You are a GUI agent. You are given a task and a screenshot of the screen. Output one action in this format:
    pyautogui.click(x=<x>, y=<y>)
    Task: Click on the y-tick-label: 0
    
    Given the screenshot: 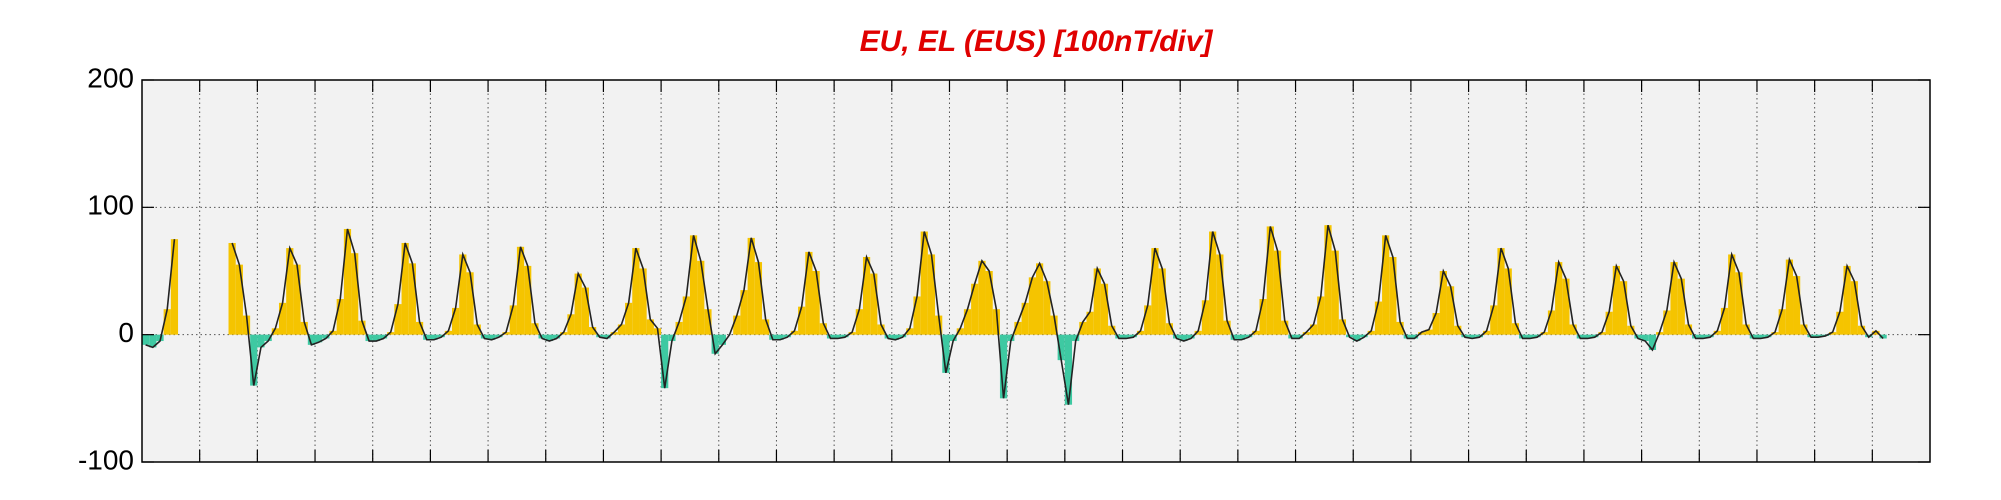 What is the action you would take?
    pyautogui.click(x=126, y=332)
    